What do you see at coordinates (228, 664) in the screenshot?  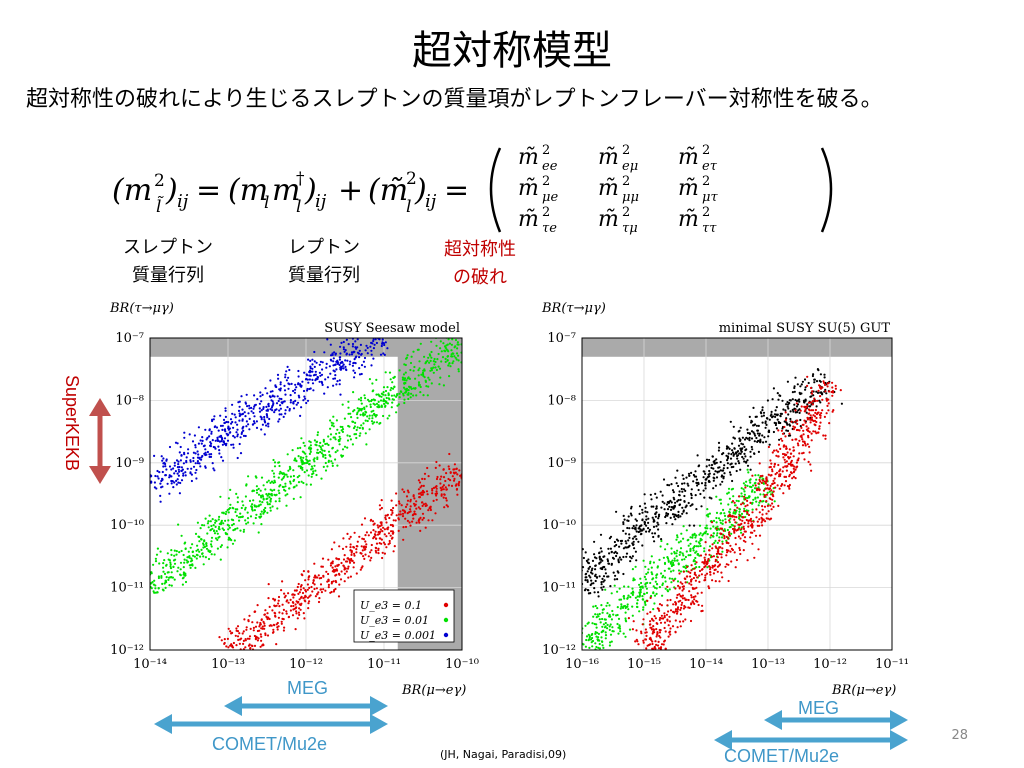 I see `x-tick-label: 10⁻¹³` at bounding box center [228, 664].